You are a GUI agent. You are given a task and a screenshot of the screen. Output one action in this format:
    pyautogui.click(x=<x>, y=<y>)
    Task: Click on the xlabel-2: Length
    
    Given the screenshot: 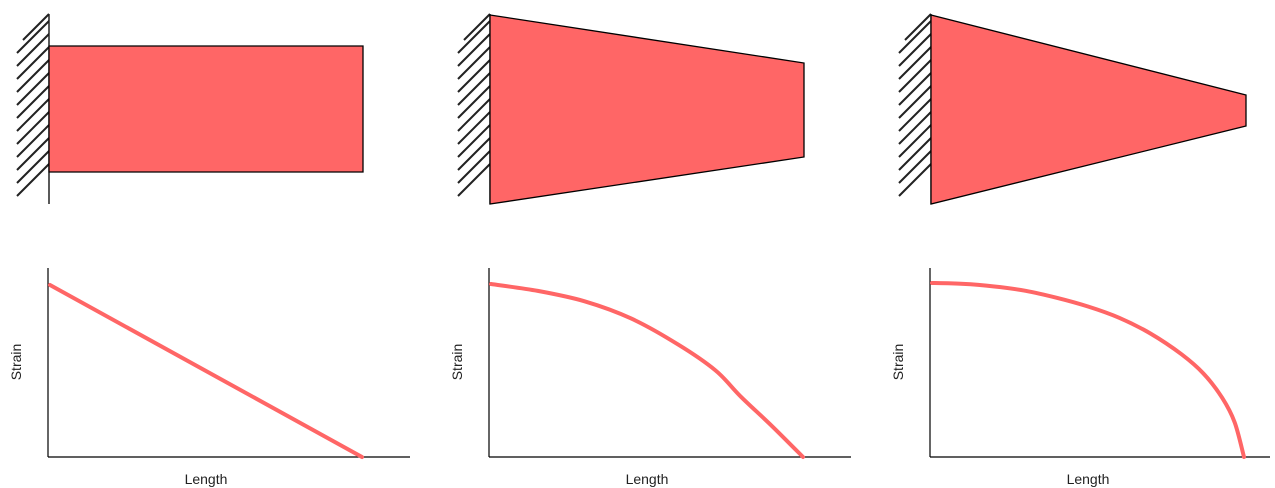 What is the action you would take?
    pyautogui.click(x=647, y=479)
    